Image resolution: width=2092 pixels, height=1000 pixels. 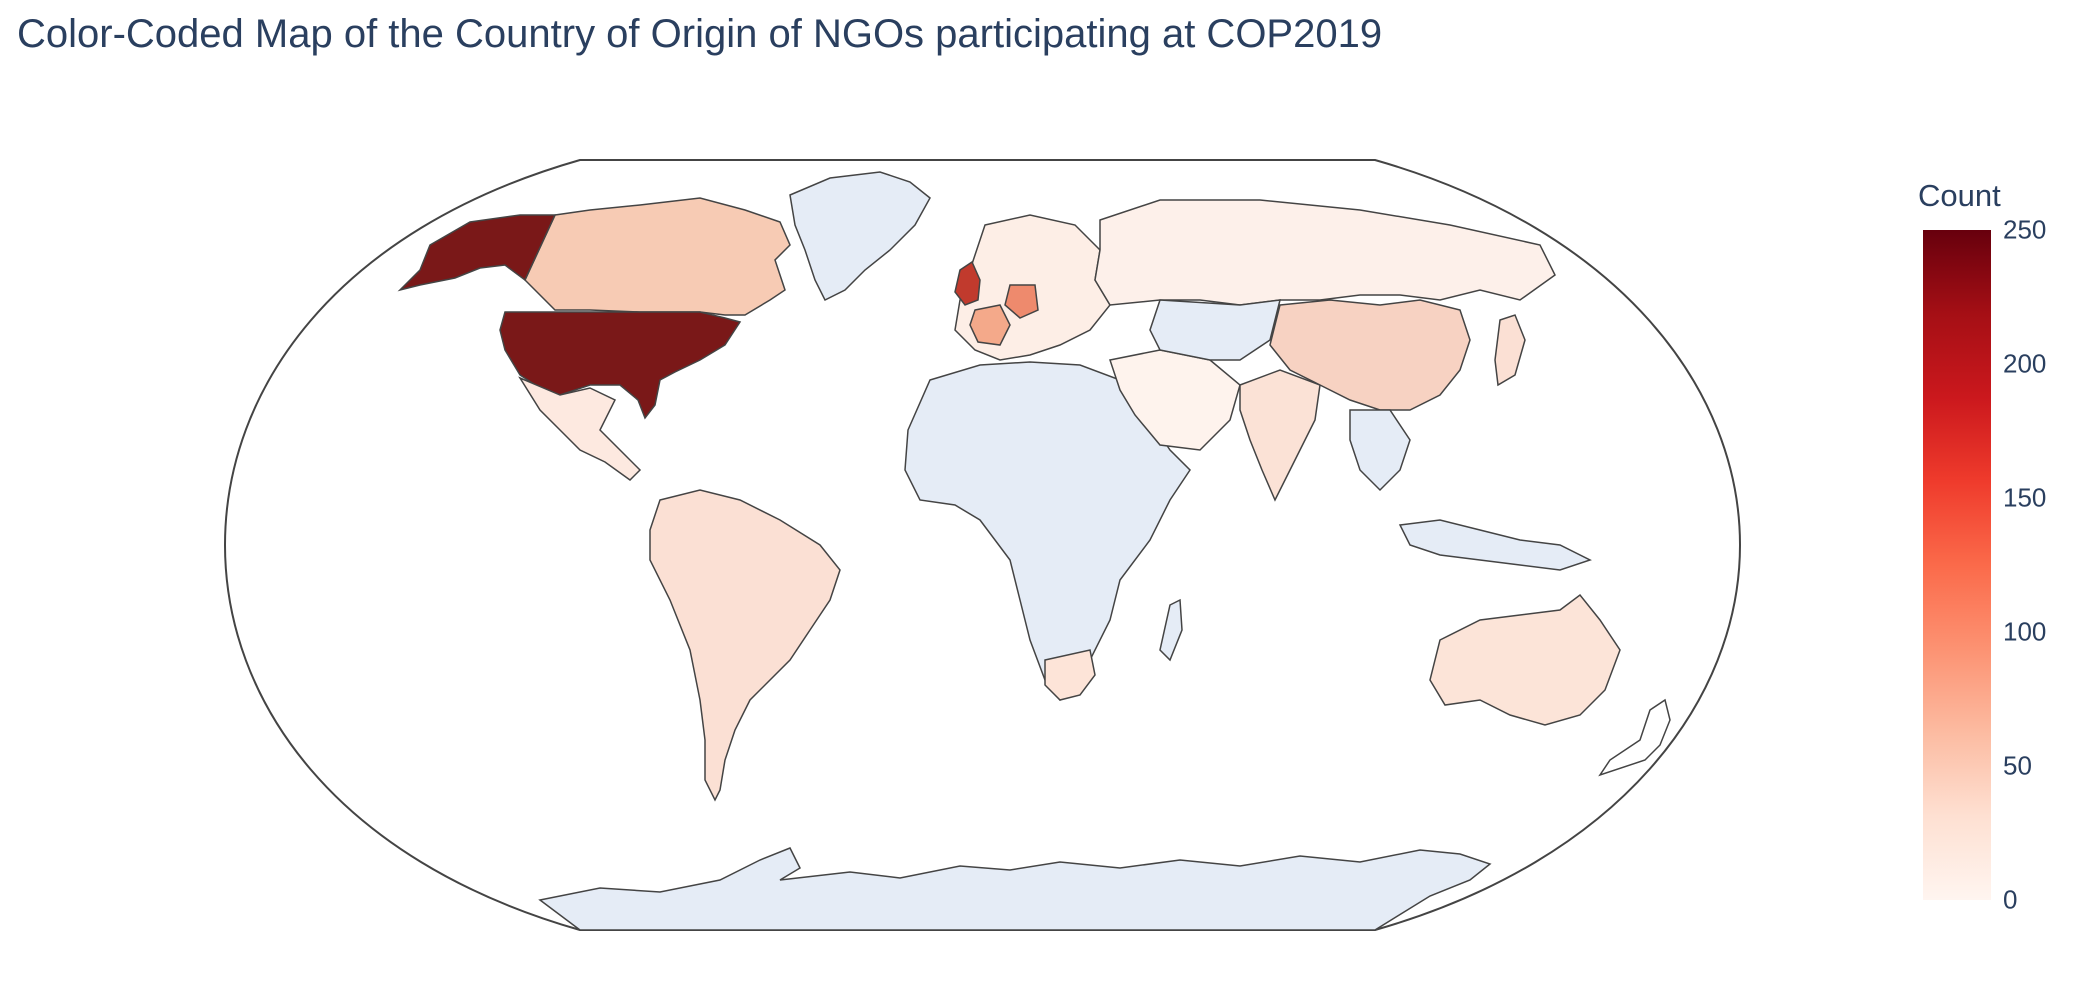 I want to click on colorbar-tick: 250, so click(x=2025, y=229).